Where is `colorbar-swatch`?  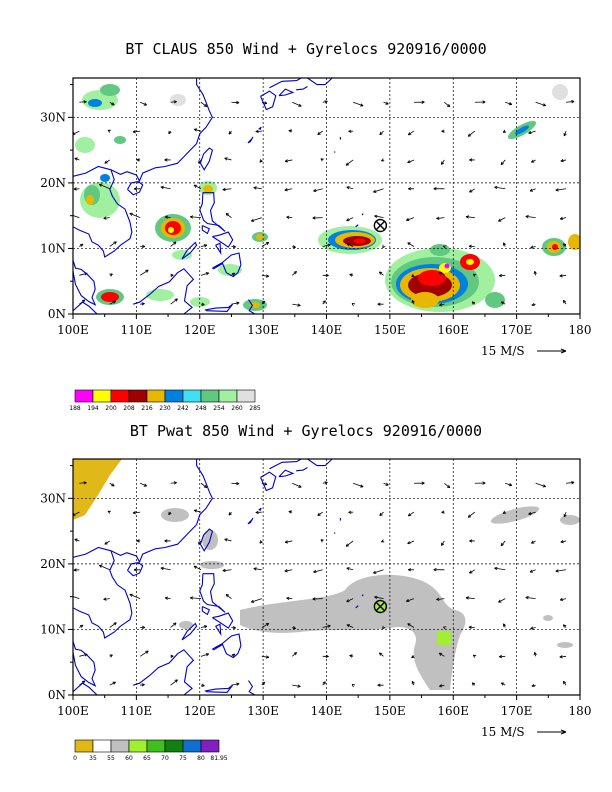 colorbar-swatch is located at coordinates (138, 746).